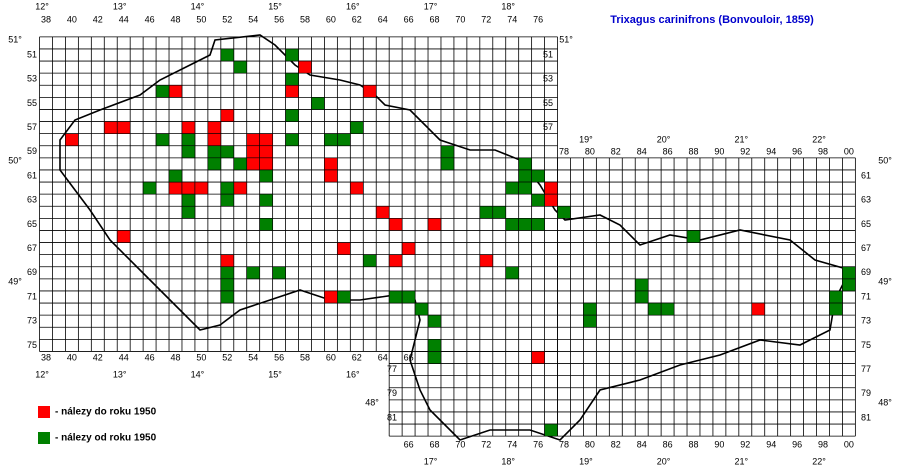 The height and width of the screenshot is (475, 900). I want to click on latitude-label: 51°, so click(566, 39).